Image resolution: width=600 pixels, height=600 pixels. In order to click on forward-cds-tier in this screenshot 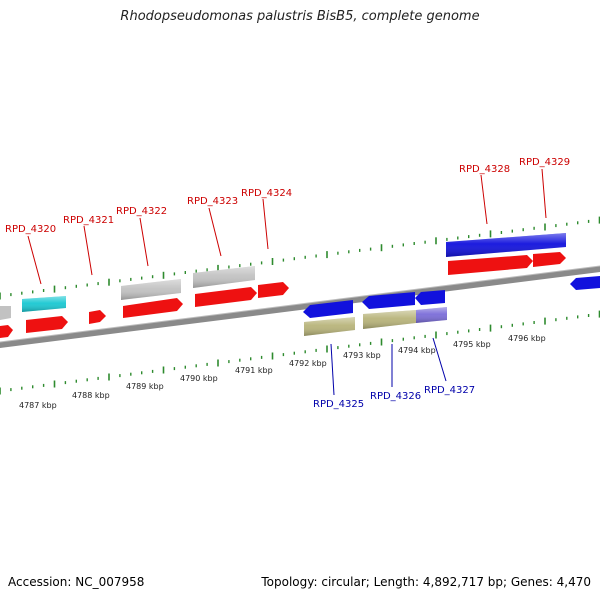, I will do `click(283, 295)`.